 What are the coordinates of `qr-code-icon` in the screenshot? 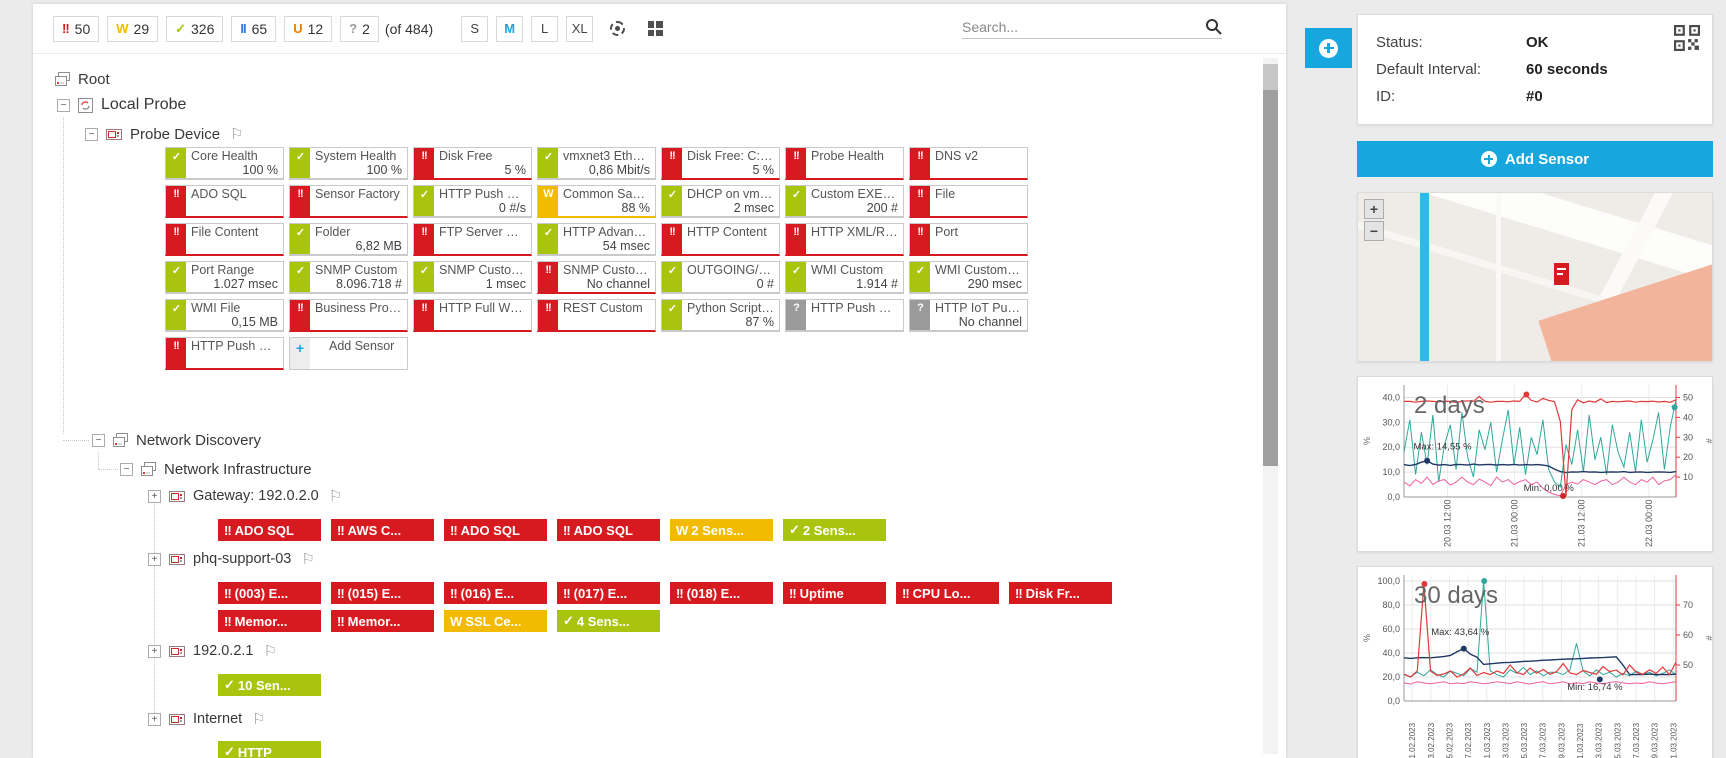 It's located at (1687, 38).